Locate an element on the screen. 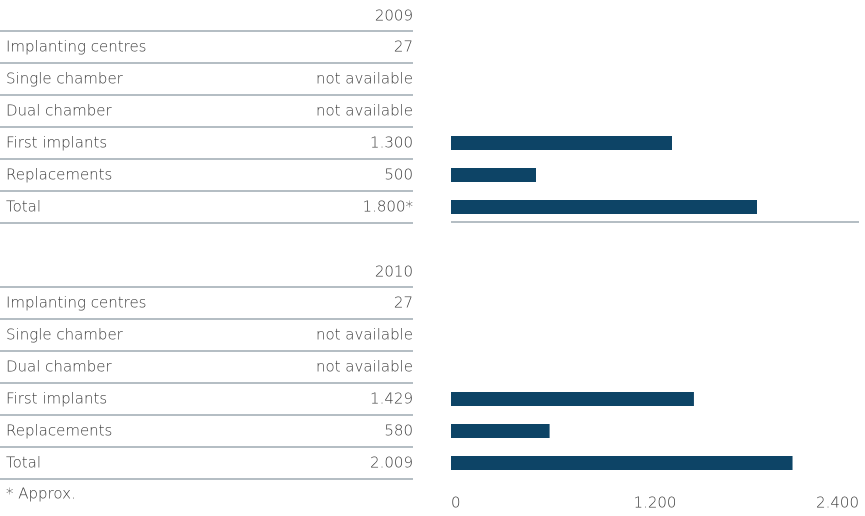 This screenshot has height=516, width=865. row-value: 1.800* is located at coordinates (388, 207).